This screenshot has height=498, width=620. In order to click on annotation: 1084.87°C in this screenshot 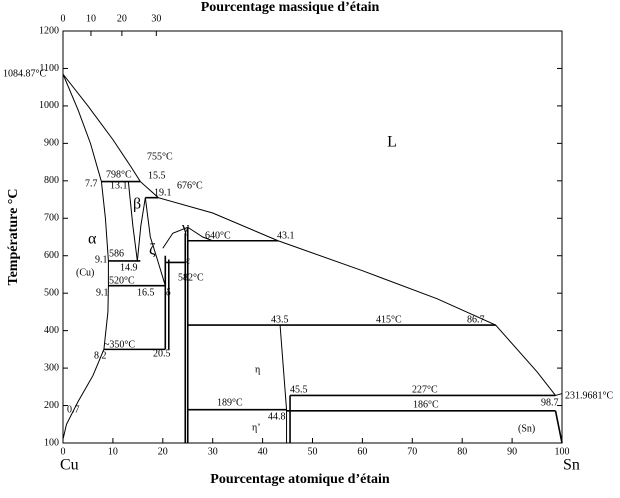, I will do `click(24, 73)`.